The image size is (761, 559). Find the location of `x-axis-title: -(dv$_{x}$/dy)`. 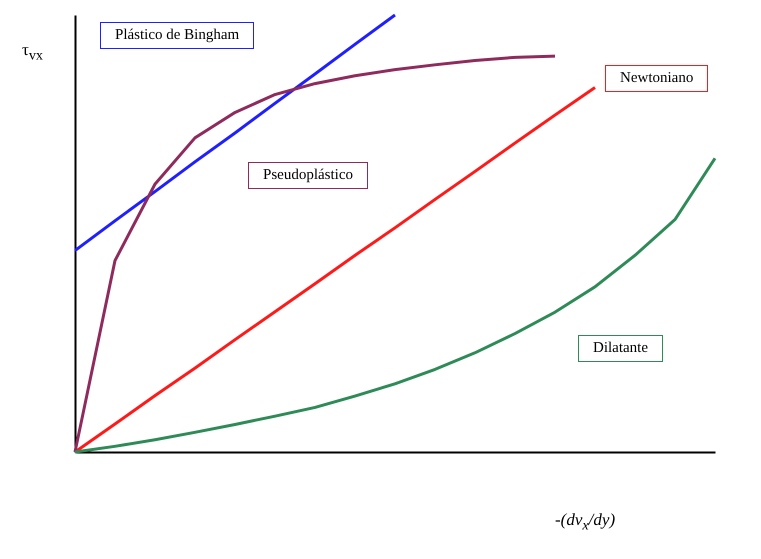

x-axis-title: -(dv$_{x}$/dy) is located at coordinates (585, 522).